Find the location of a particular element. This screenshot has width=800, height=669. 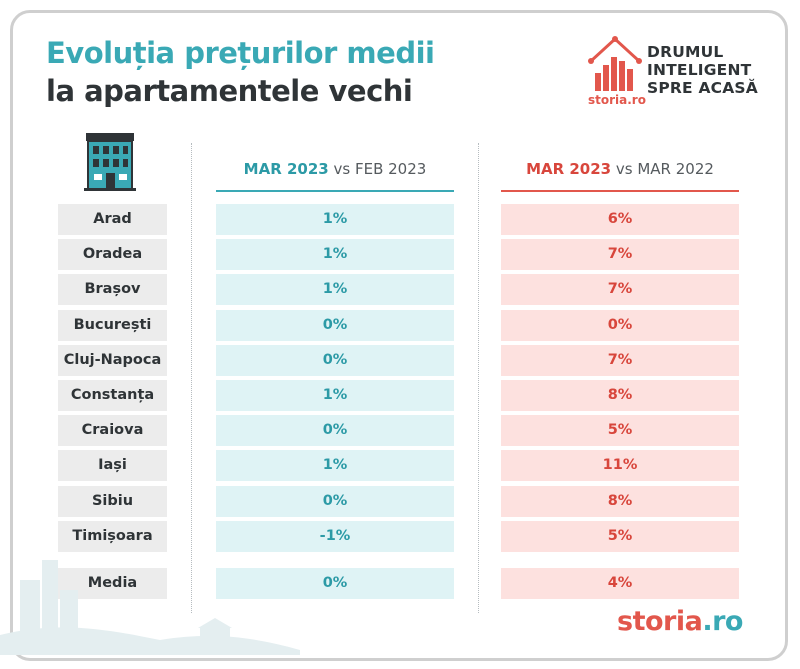

city-label: Sibiu is located at coordinates (112, 501).